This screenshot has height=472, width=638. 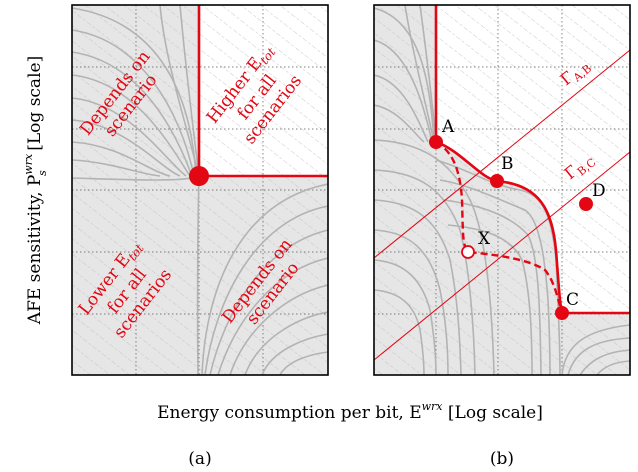 I want to click on point-c, so click(x=562, y=313).